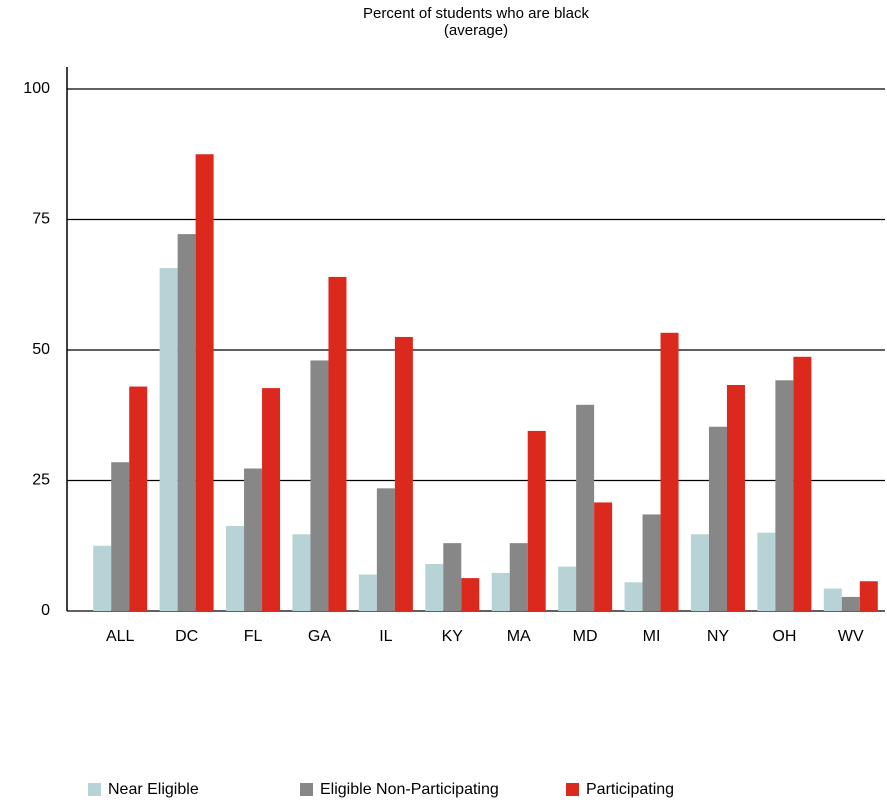  Describe the element at coordinates (45, 610) in the screenshot. I see `y-tick-label: 0` at that location.